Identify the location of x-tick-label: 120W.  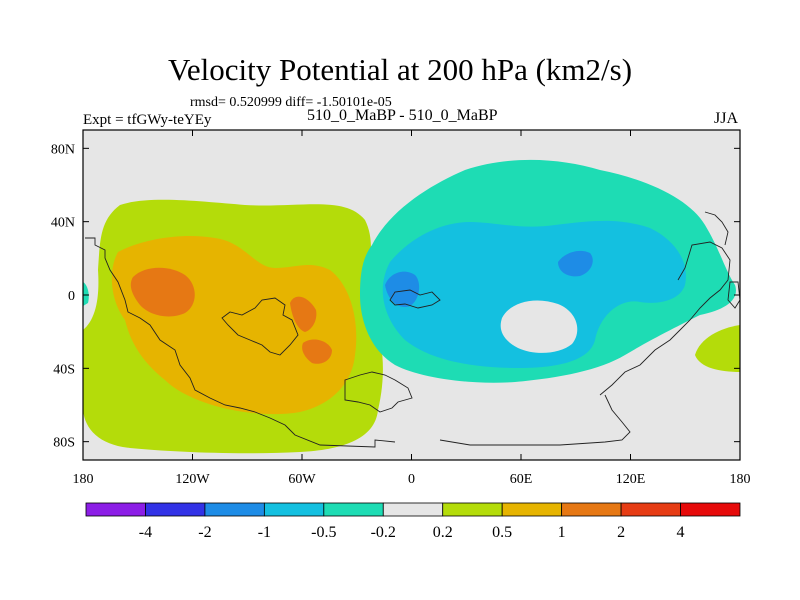
(192, 479).